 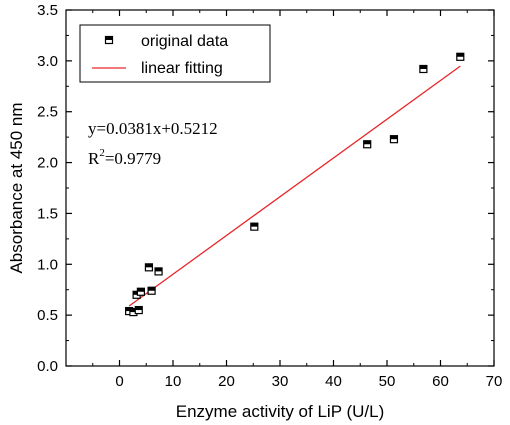 I want to click on legend-label-linear-fitting: linear fitting, so click(x=182, y=68).